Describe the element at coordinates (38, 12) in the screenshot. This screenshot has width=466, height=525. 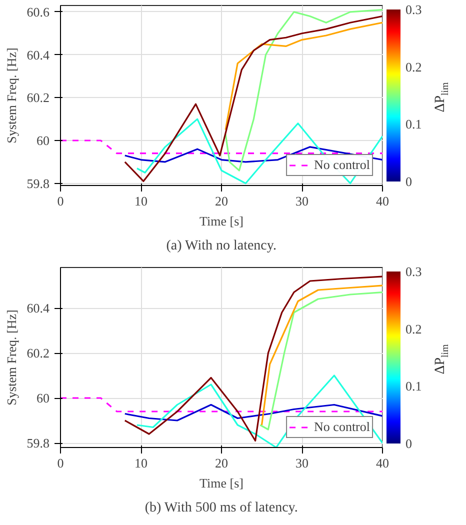
I see `y-tick-label: 60.6` at that location.